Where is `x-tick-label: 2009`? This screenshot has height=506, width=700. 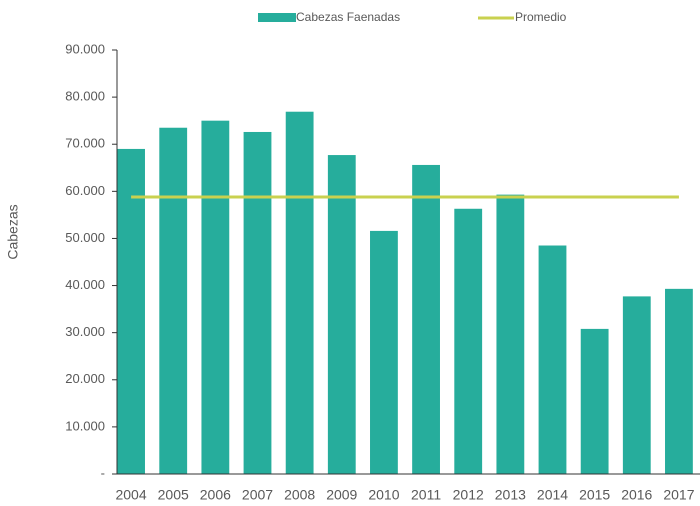
x-tick-label: 2009 is located at coordinates (341, 495).